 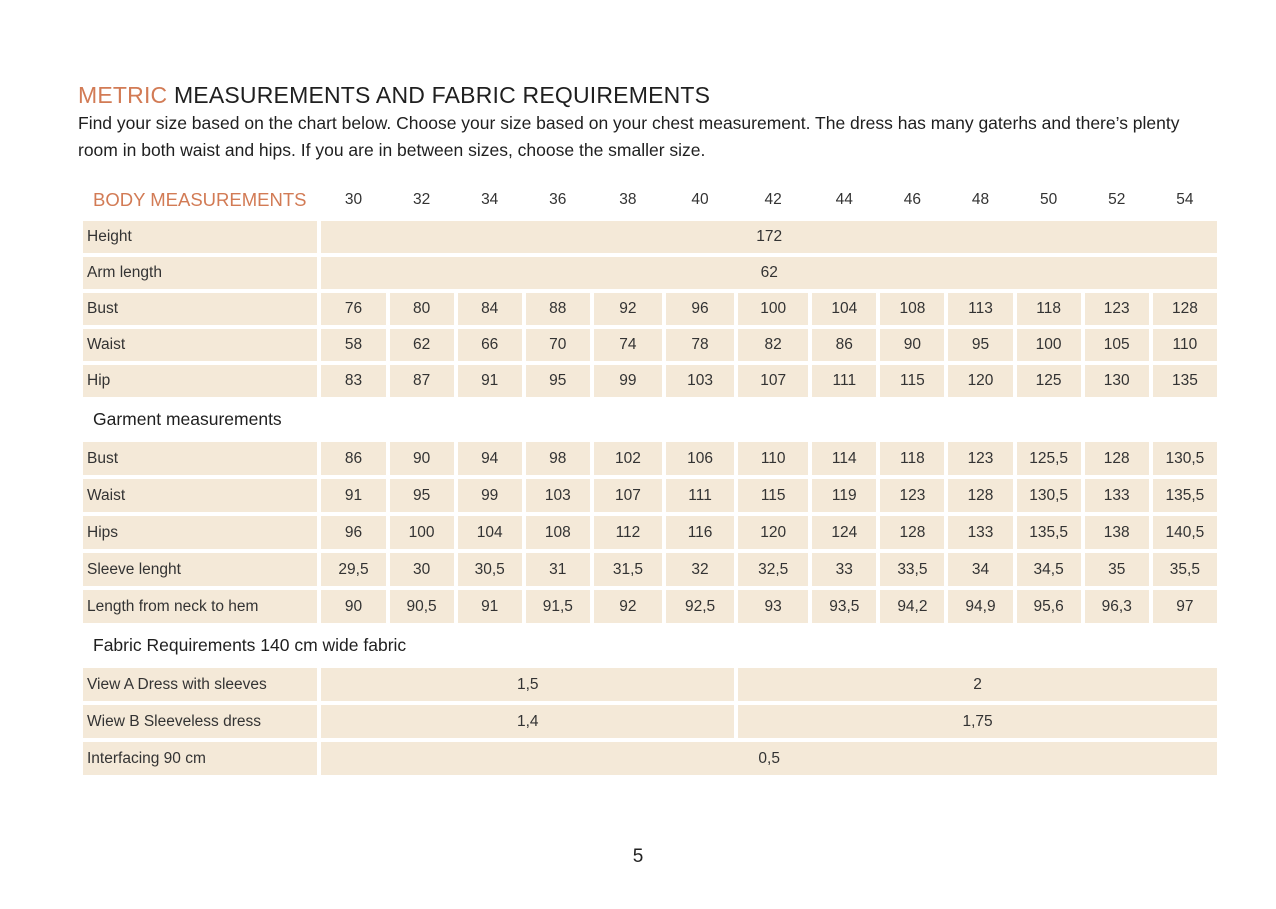 What do you see at coordinates (439, 95) in the screenshot?
I see `title-rest: MEASUREMENTS AND FABRIC REQUIREMENTS` at bounding box center [439, 95].